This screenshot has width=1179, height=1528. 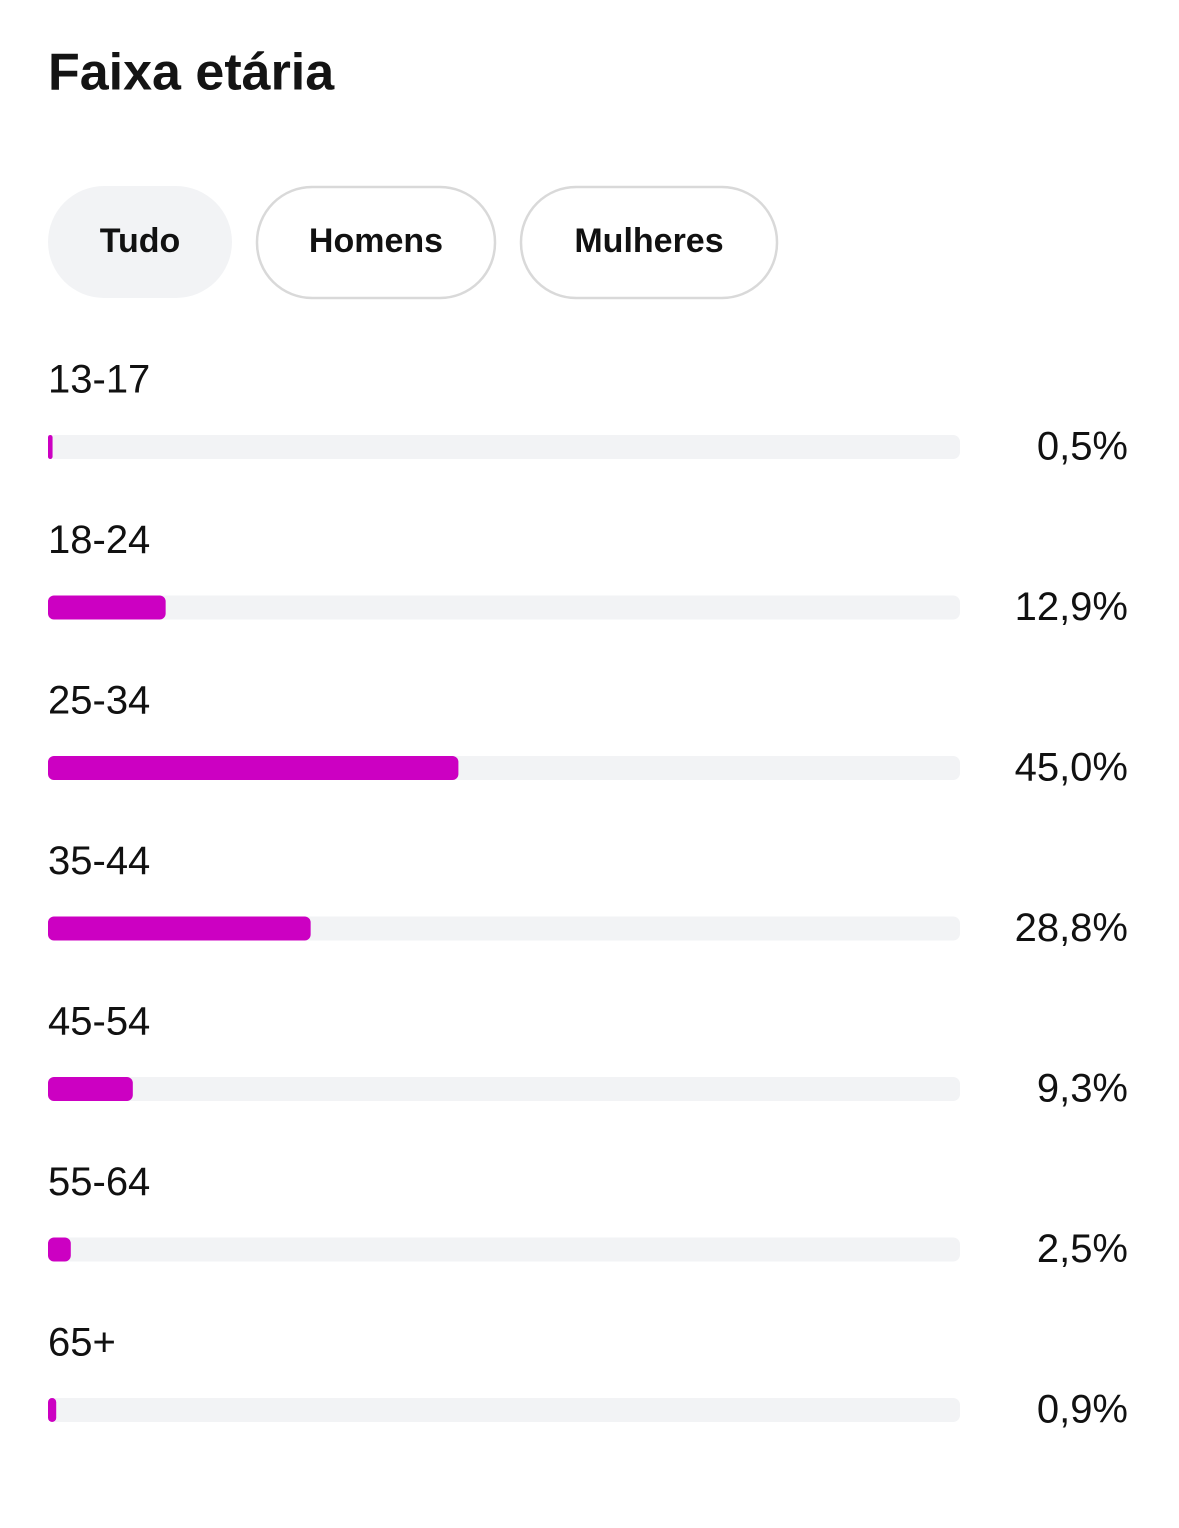 What do you see at coordinates (1071, 928) in the screenshot?
I see `value-label: 28,8%` at bounding box center [1071, 928].